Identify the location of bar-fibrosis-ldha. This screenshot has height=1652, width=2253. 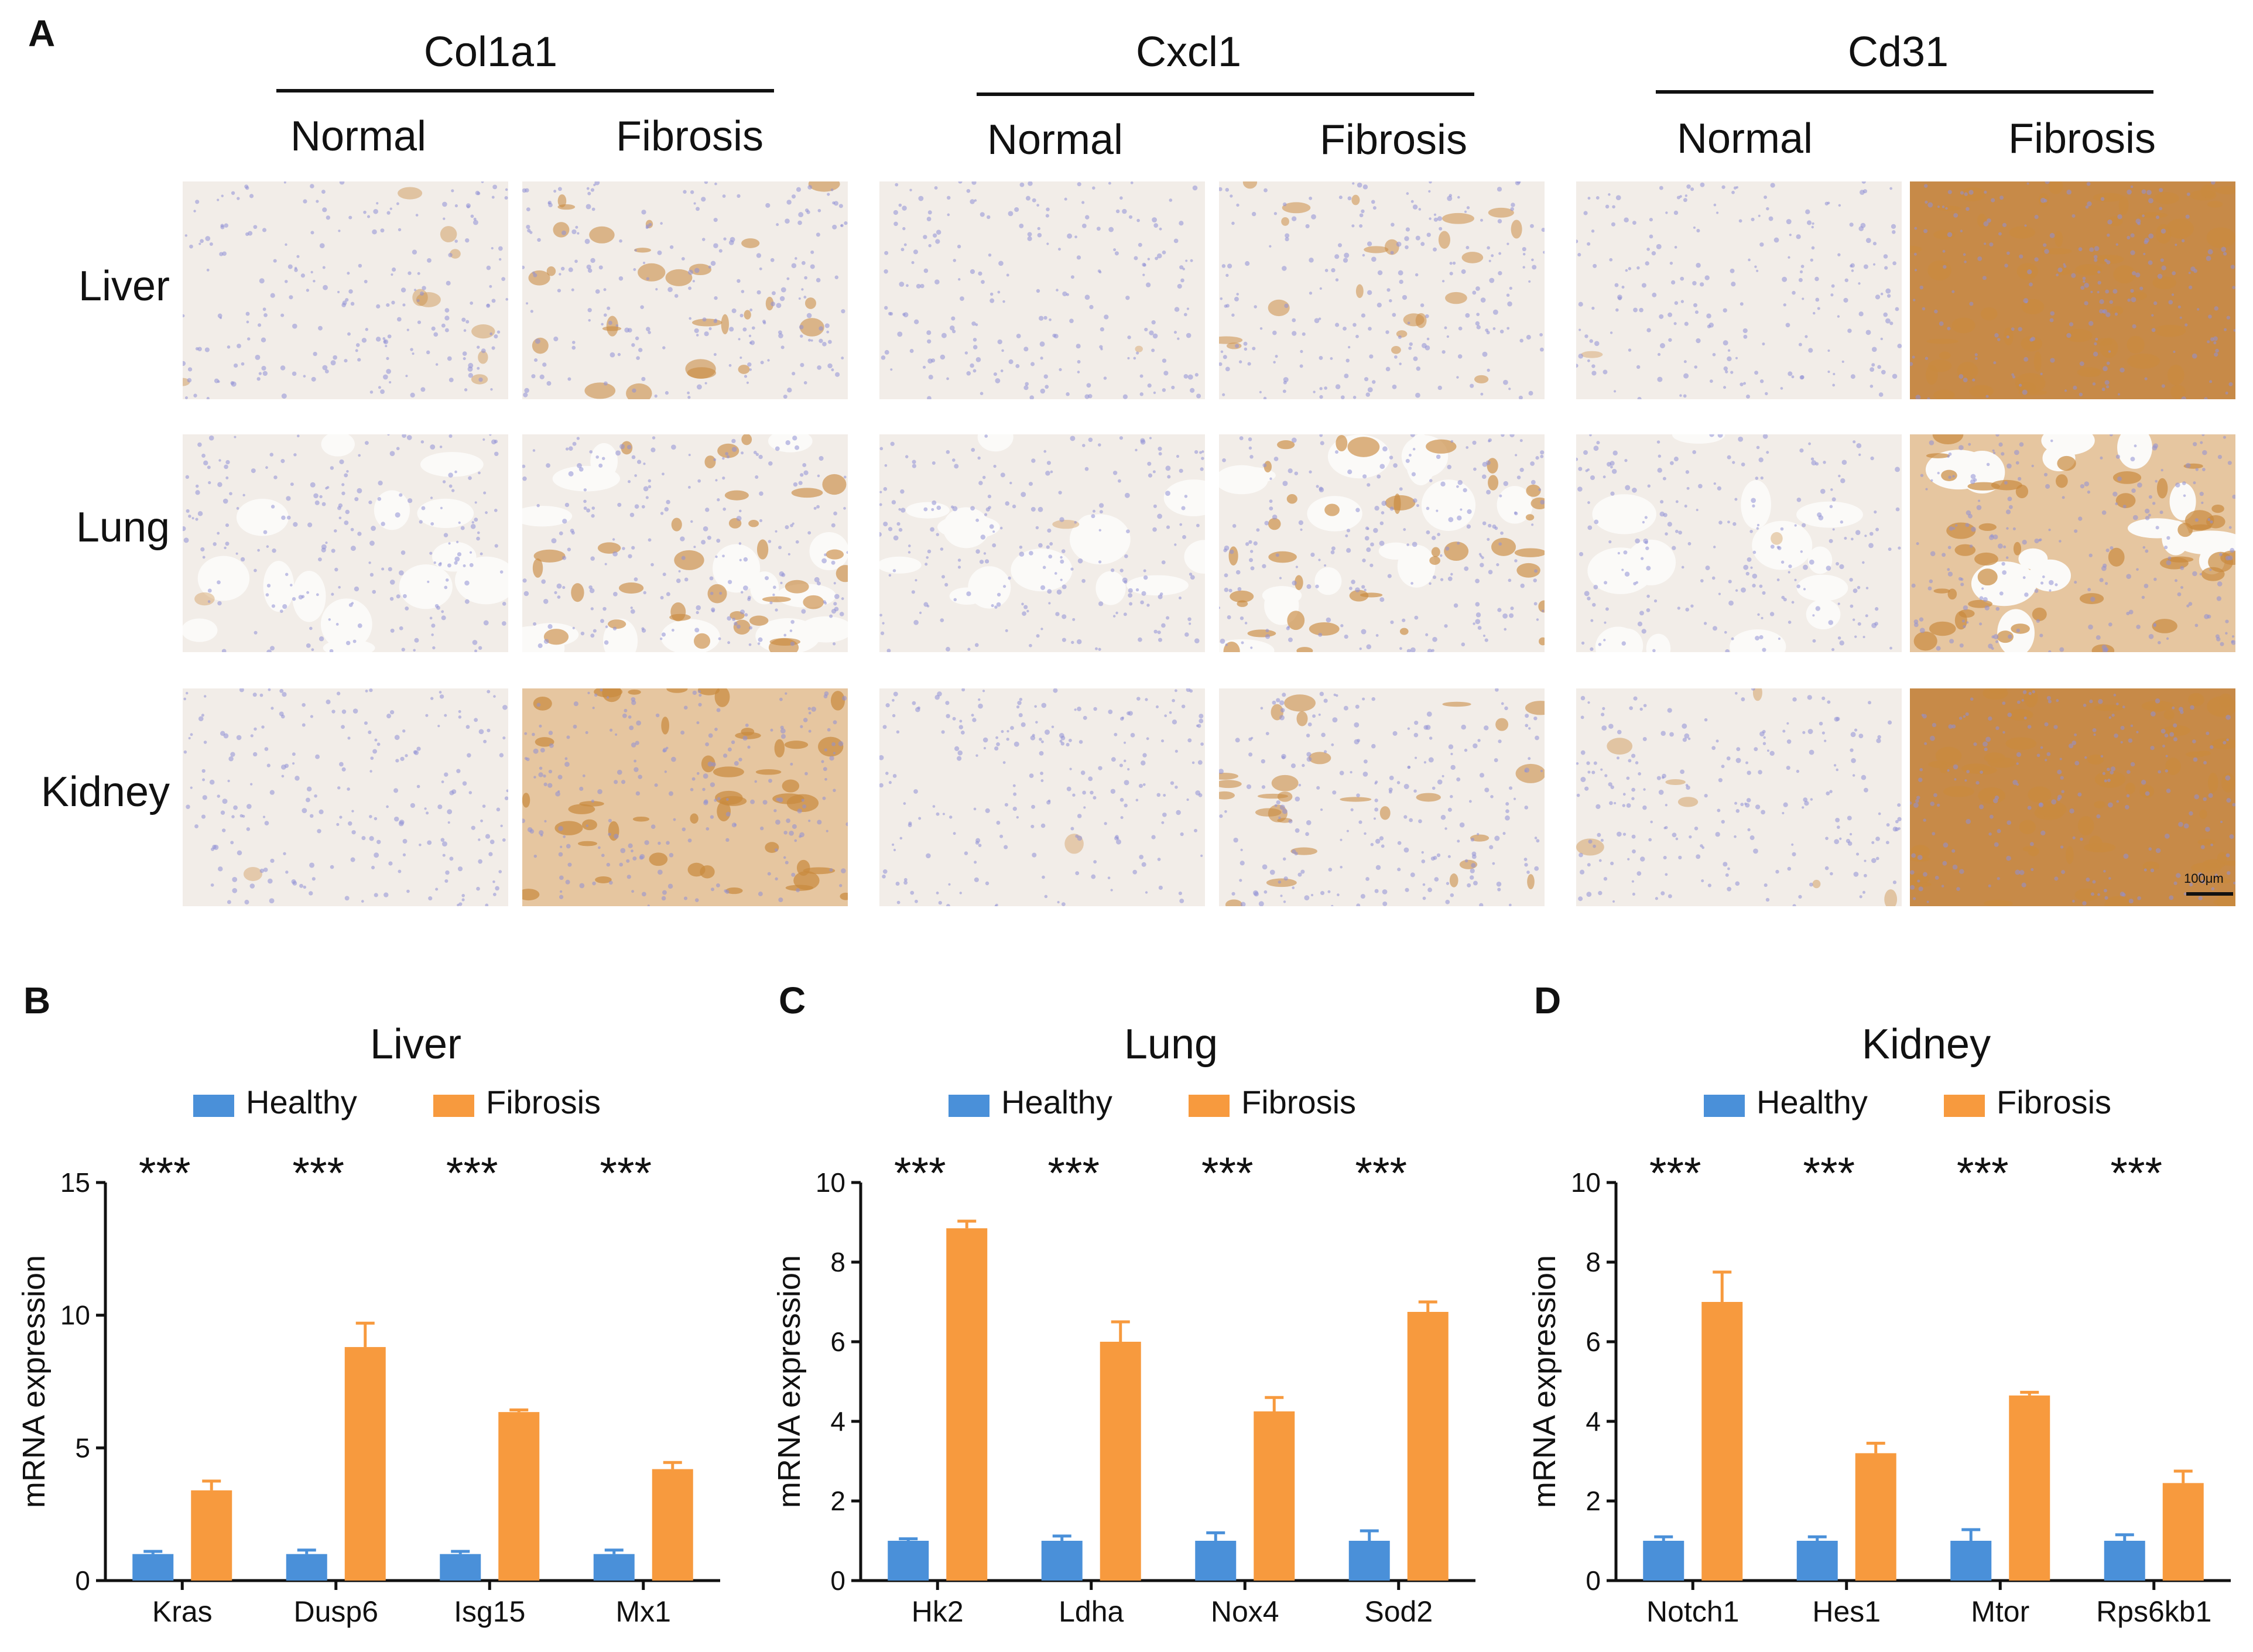
(1120, 1461).